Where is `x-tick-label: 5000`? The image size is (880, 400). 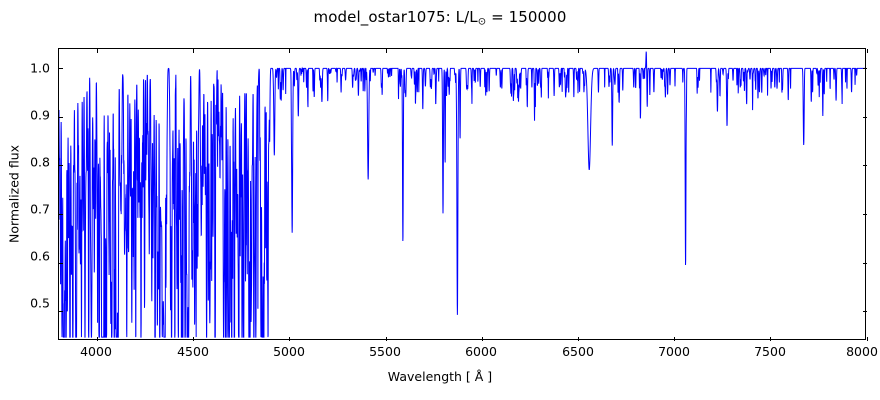
x-tick-label: 5000 is located at coordinates (289, 351).